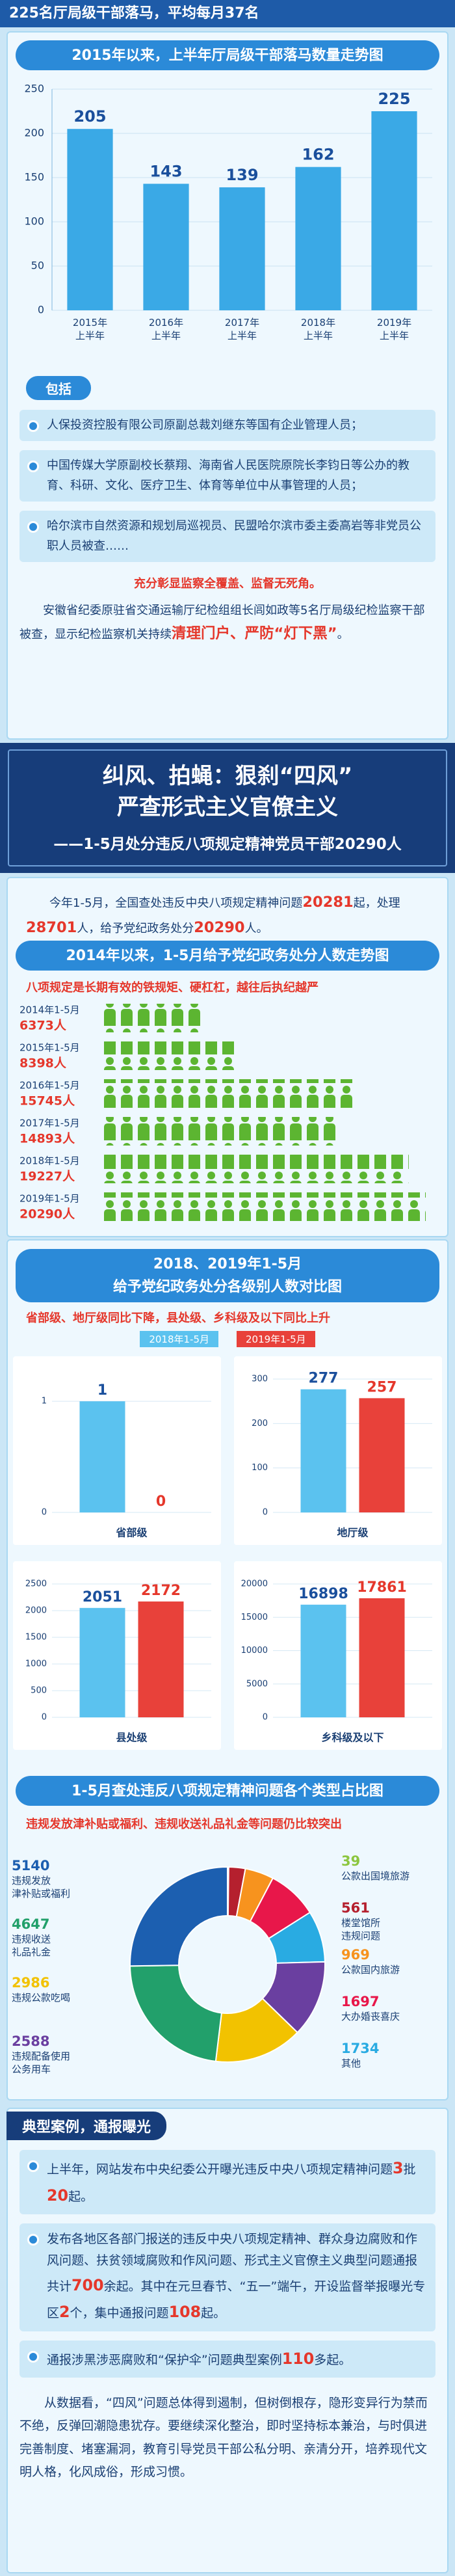 The image size is (455, 2576). I want to click on text-segment: 余起。其中在元旦春节、“五一”端午，开设监督举报曝光专区, so click(237, 2300).